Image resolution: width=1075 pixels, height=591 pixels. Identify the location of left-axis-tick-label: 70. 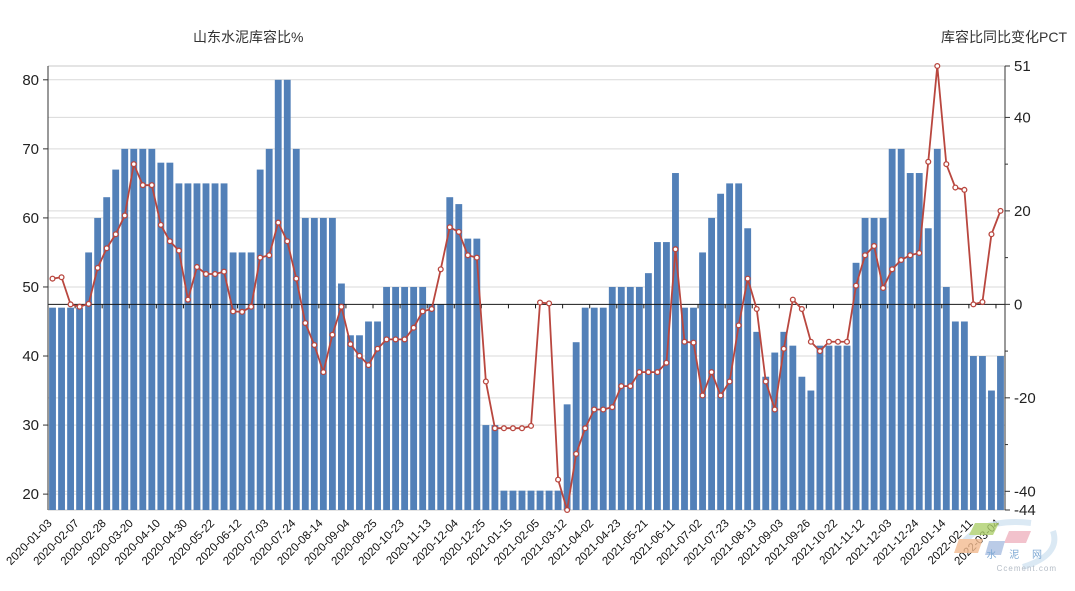
(30, 149).